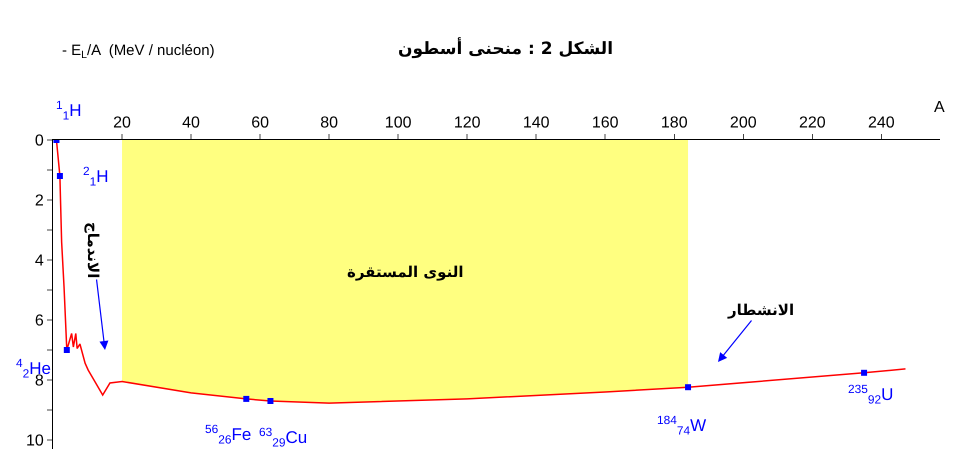  Describe the element at coordinates (39, 321) in the screenshot. I see `y-tick-label: 6` at that location.